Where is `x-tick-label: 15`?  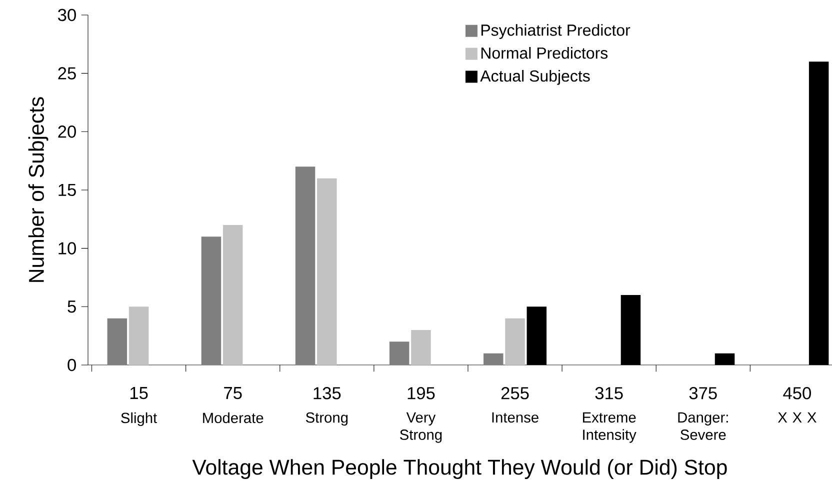 x-tick-label: 15 is located at coordinates (139, 393).